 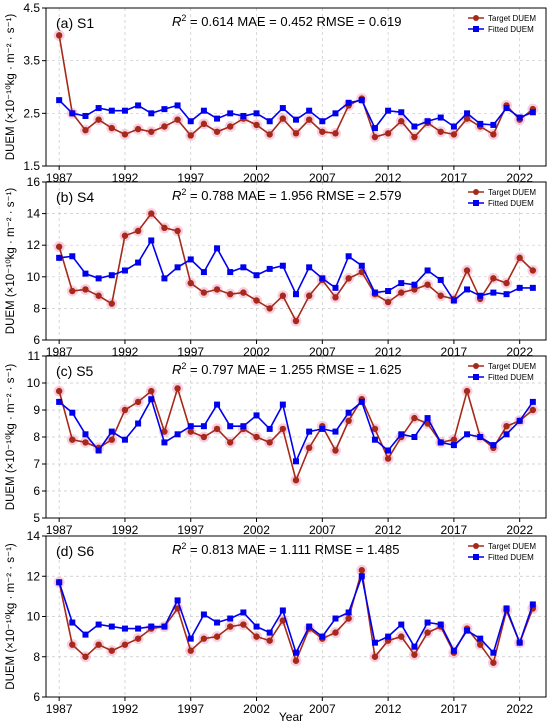 What do you see at coordinates (11, 261) in the screenshot?
I see `y-axis-label: DUEM (×10⁻¹⁰kg · m⁻² · s⁻¹)` at bounding box center [11, 261].